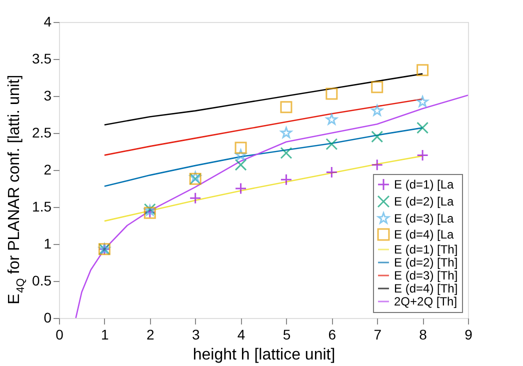 Image resolution: width=523 pixels, height=366 pixels. I want to click on legend-label: E (d=4) [La, so click(424, 235).